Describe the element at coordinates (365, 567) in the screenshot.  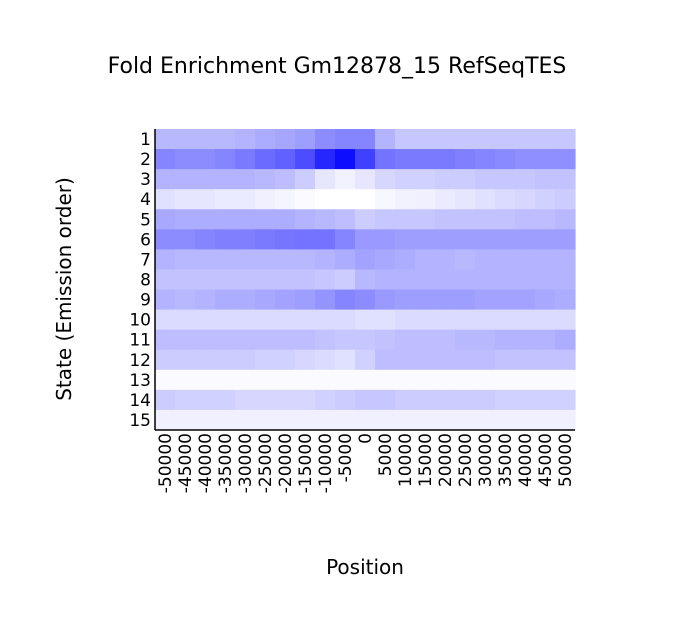
I see `x-axis-label: Position` at that location.